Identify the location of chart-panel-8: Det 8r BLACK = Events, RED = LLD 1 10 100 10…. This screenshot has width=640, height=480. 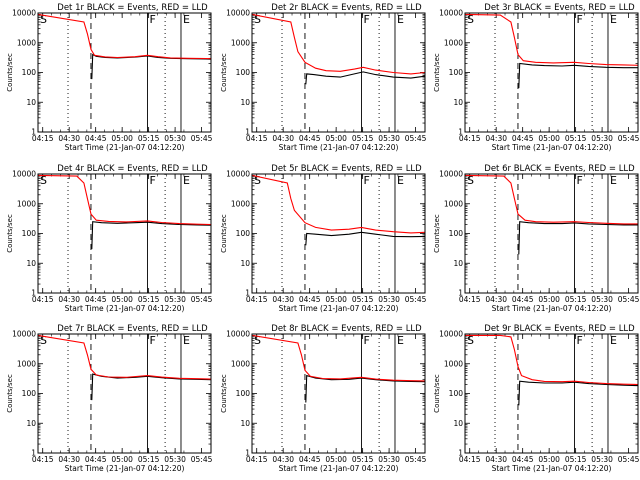
(323, 398).